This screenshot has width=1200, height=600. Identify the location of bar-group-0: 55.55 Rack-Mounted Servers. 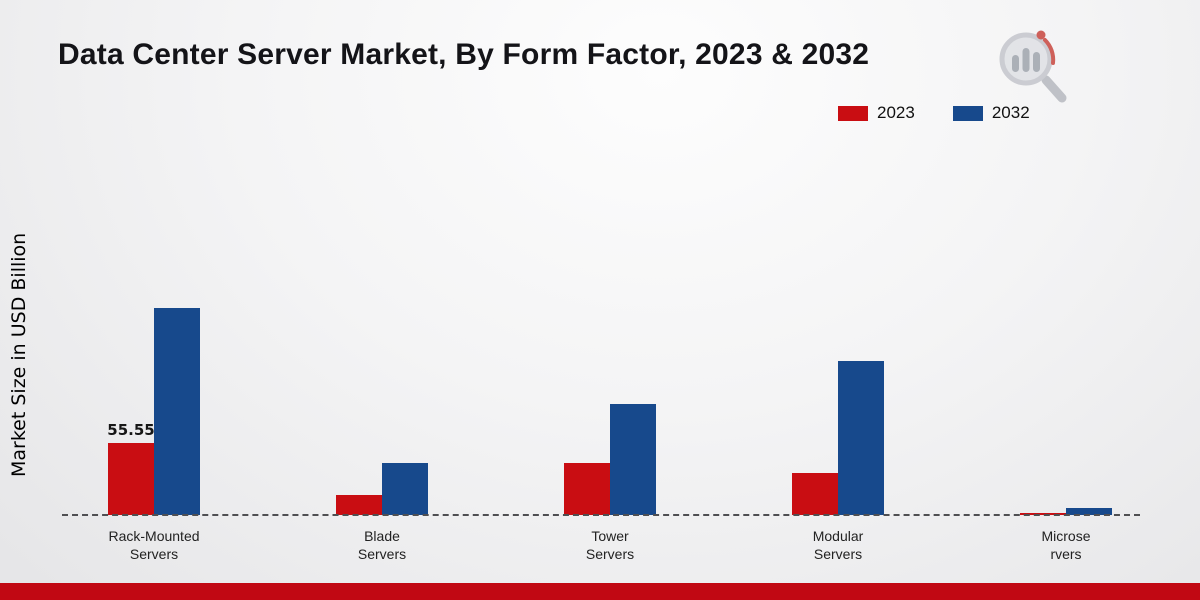
(153, 435).